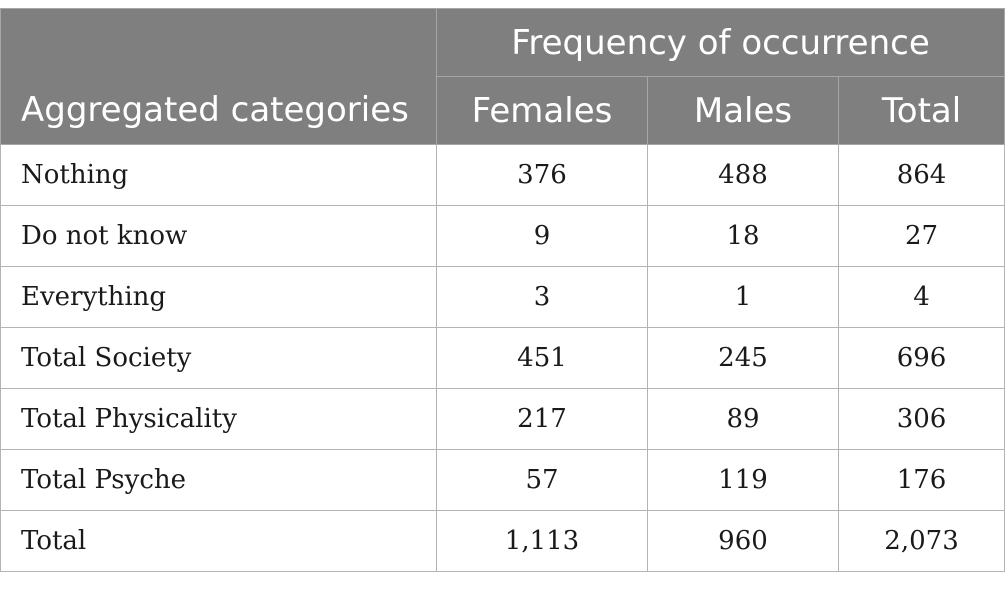 The width and height of the screenshot is (1005, 593). What do you see at coordinates (542, 419) in the screenshot?
I see `females-cell: 217` at bounding box center [542, 419].